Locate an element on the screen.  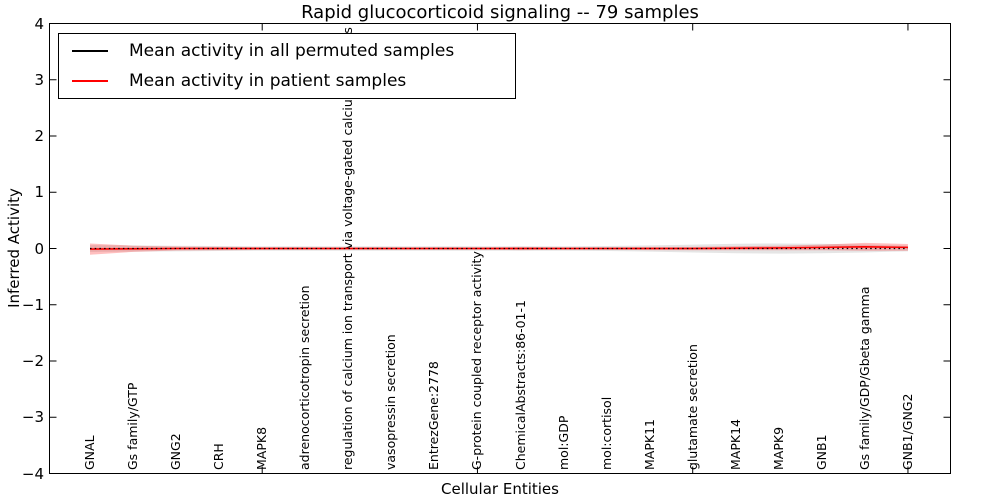
y-tick-label: 2 is located at coordinates (39, 136).